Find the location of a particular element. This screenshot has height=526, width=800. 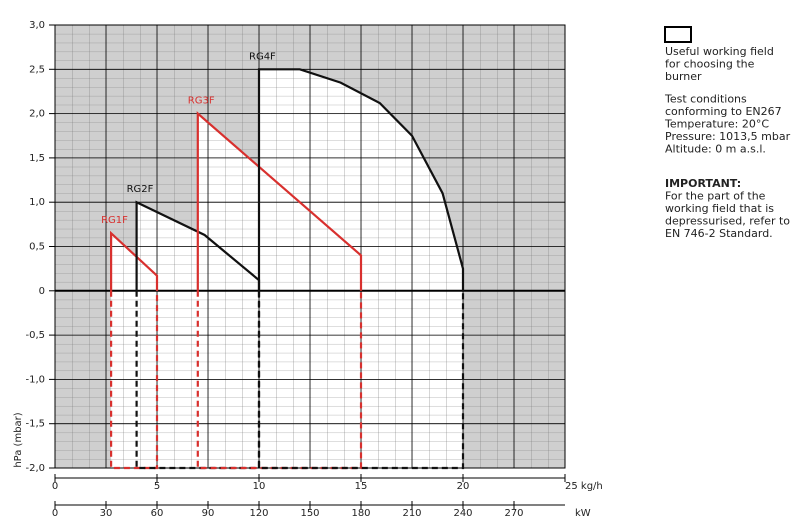

y-tick-label: -2,0 is located at coordinates (35, 468).